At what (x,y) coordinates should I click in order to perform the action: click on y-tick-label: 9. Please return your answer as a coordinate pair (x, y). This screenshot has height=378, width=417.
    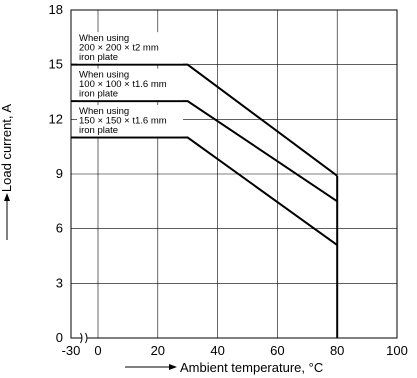
    Looking at the image, I should click on (59, 173).